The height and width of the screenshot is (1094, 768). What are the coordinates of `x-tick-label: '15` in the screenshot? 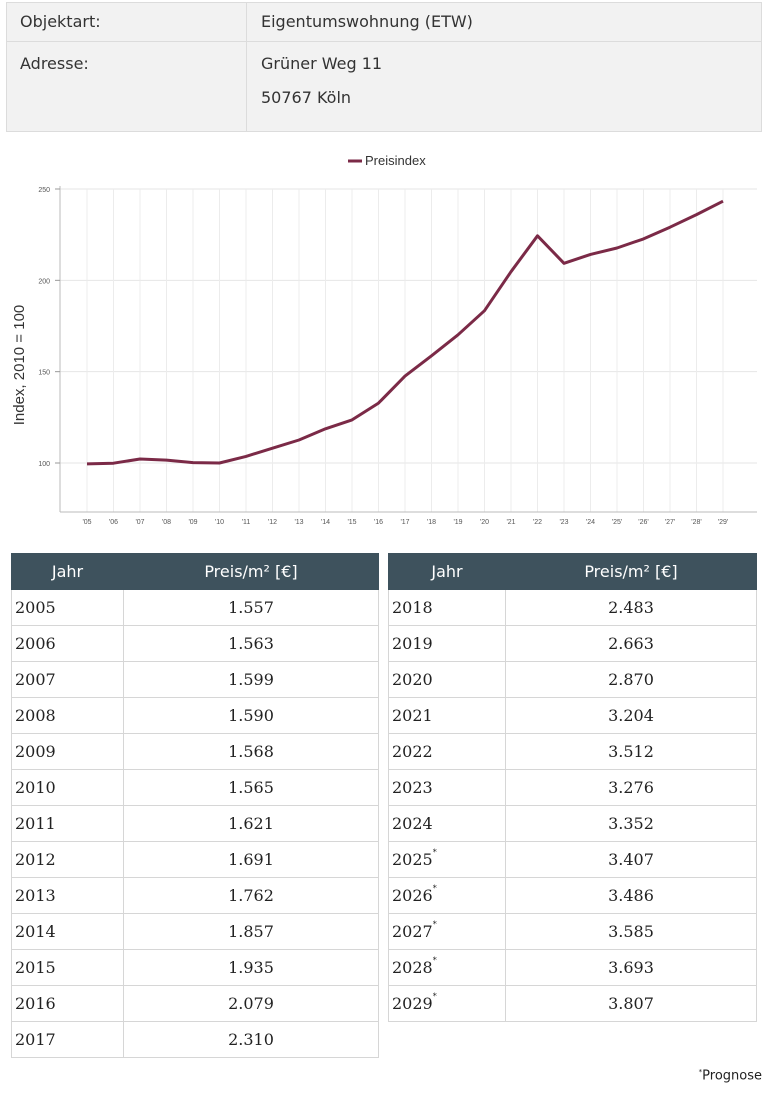 It's located at (351, 522).